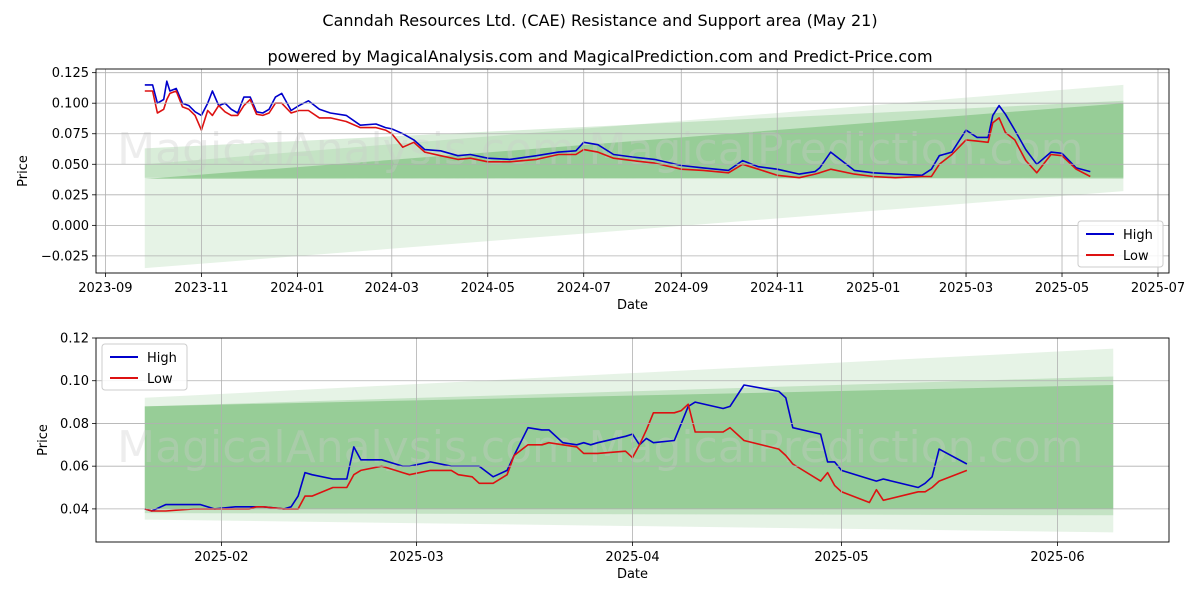 Image resolution: width=1200 pixels, height=600 pixels. Describe the element at coordinates (488, 288) in the screenshot. I see `x-tick-label: 2024-05` at that location.